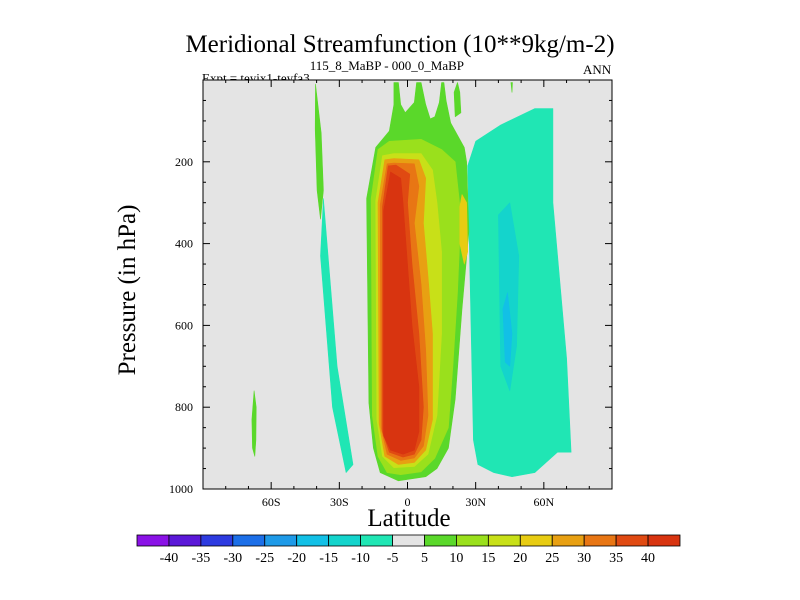 The width and height of the screenshot is (800, 600). I want to click on contour-region-green-sliver-top-right, so click(511, 87).